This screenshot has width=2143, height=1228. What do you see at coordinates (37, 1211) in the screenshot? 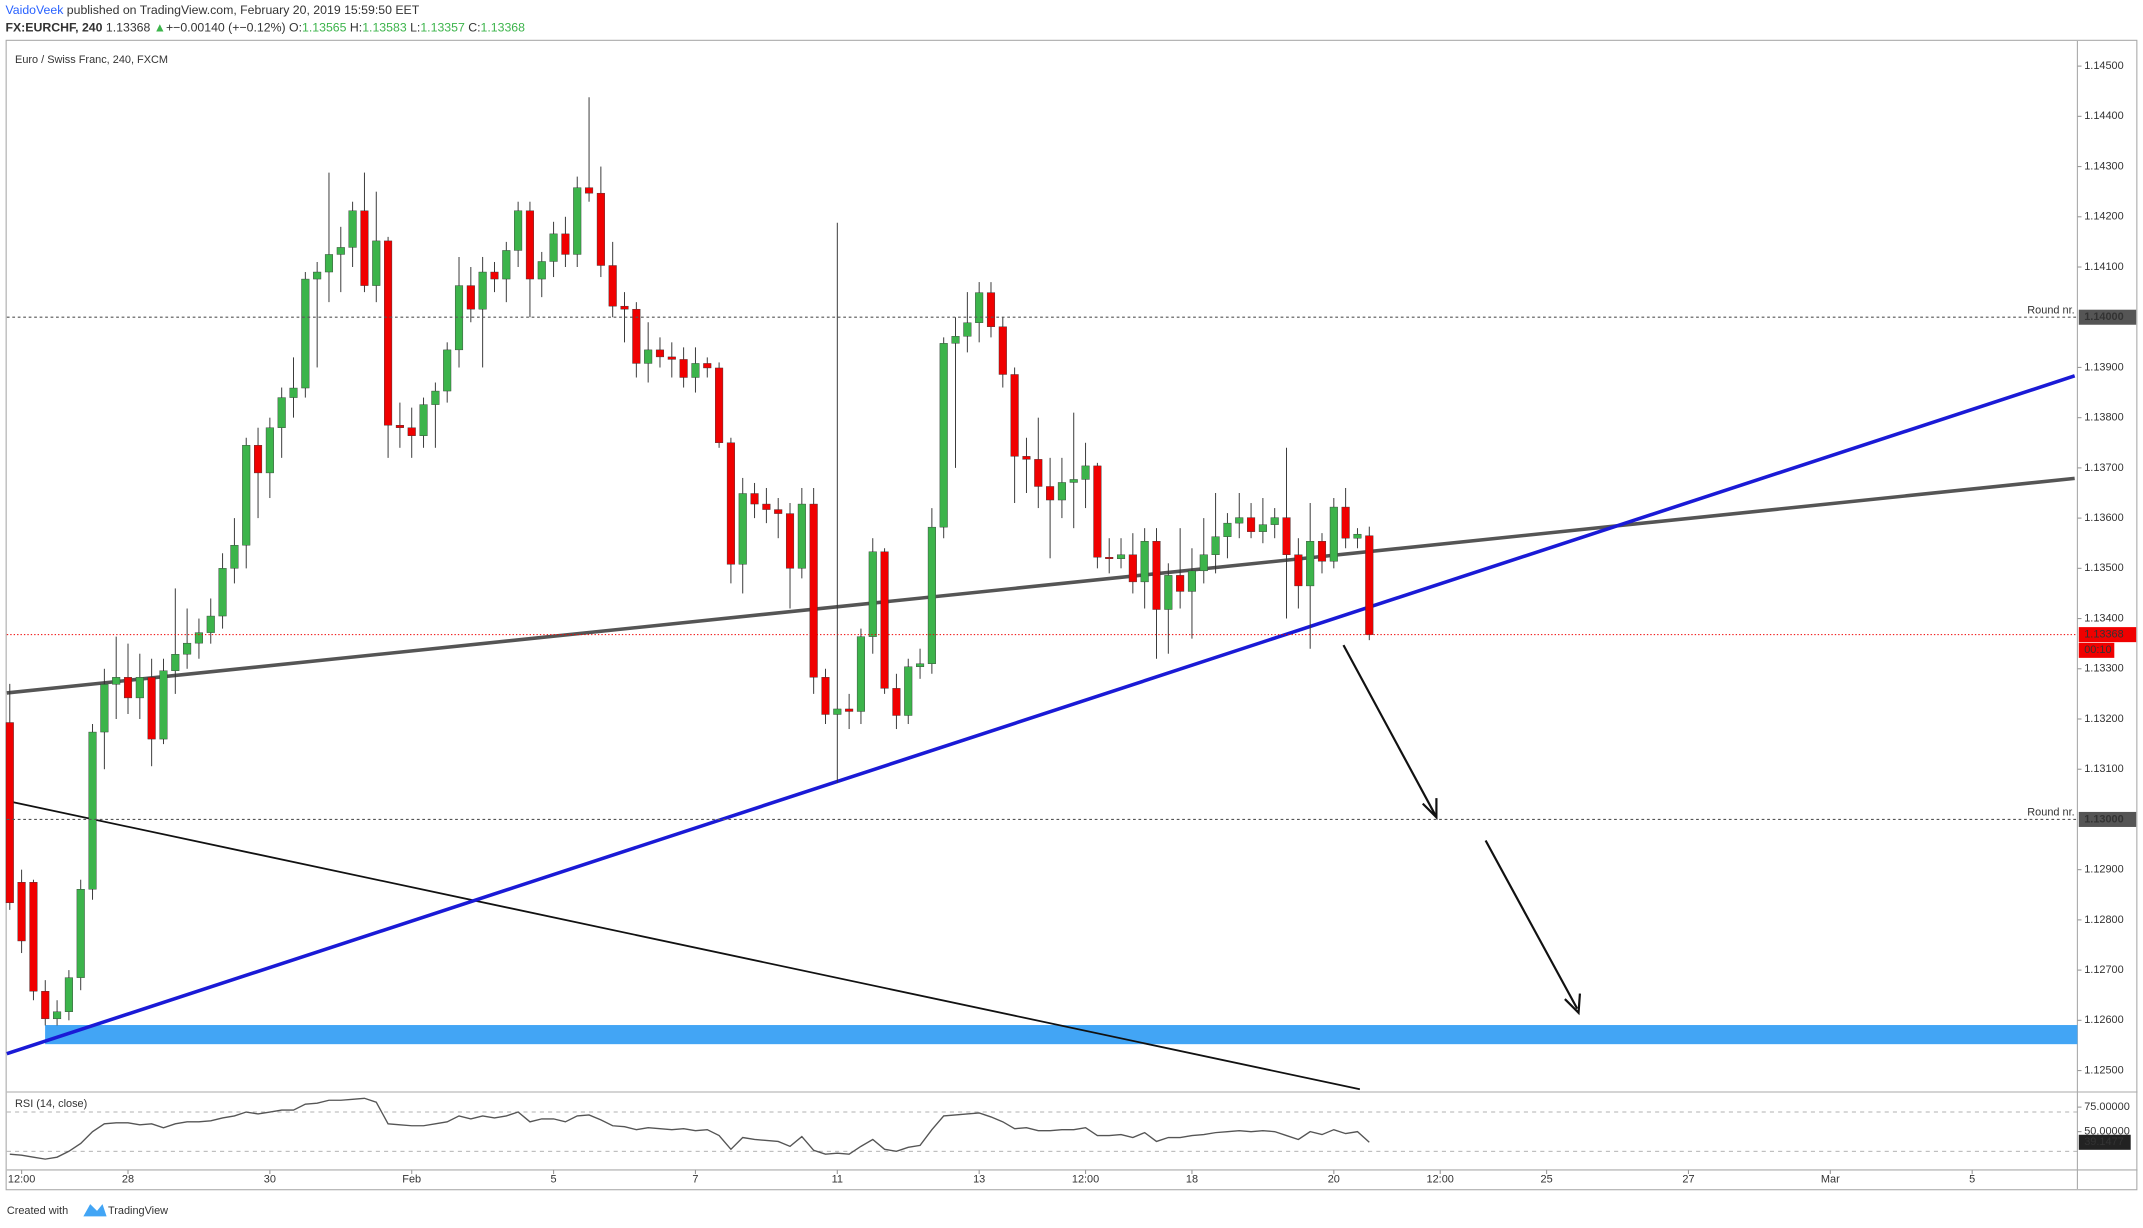
I see `footer-created: Created with` at bounding box center [37, 1211].